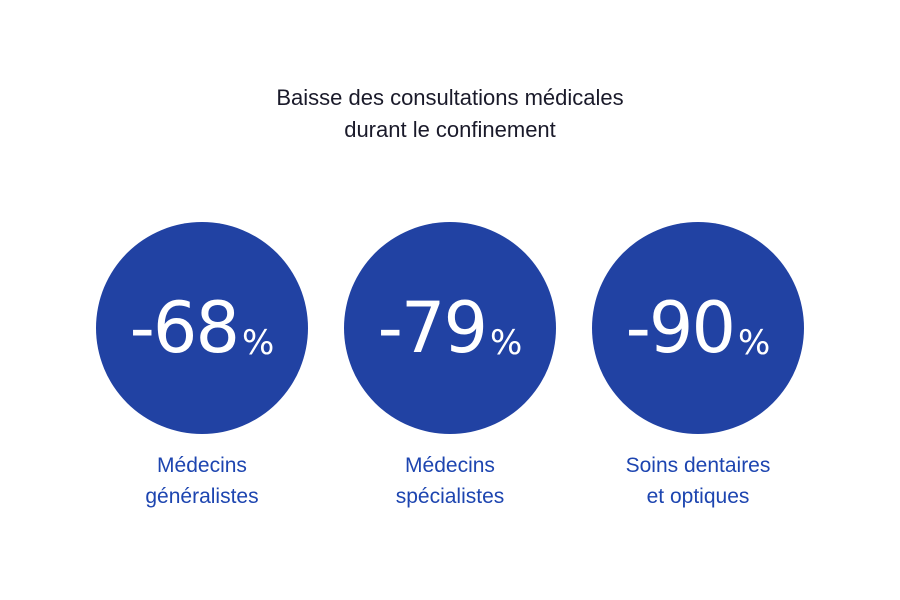  I want to click on stat-label-line-2: spécialistes, so click(450, 496).